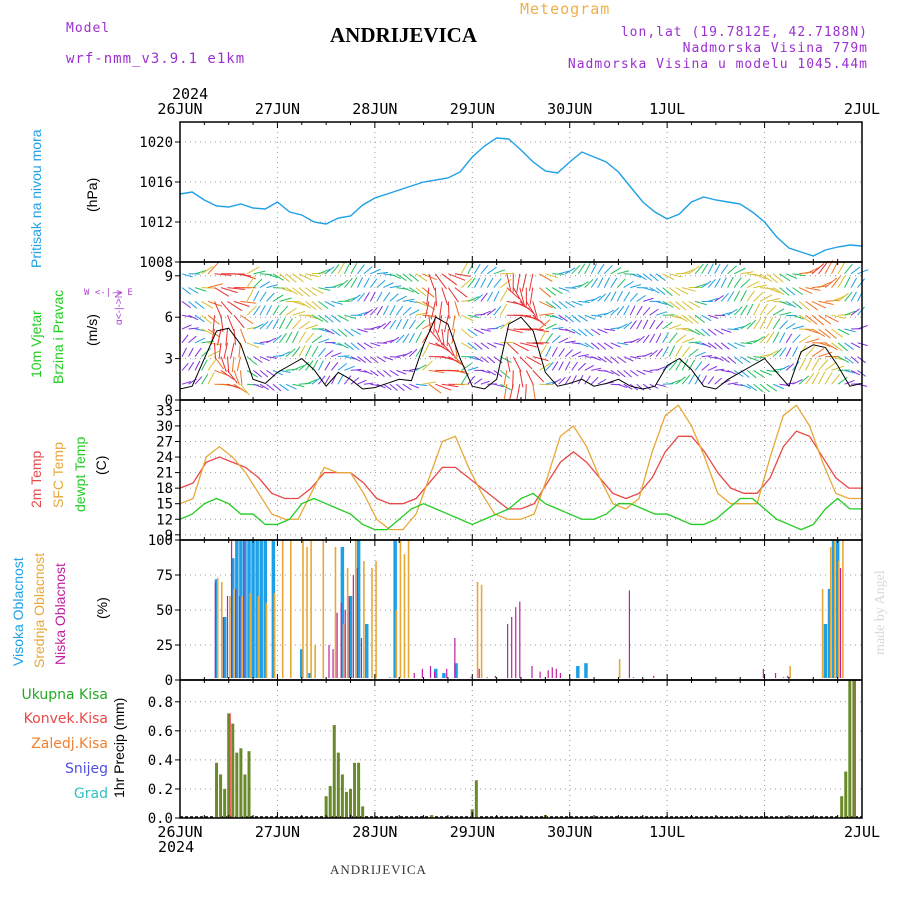 The height and width of the screenshot is (900, 900). I want to click on pressure-line, so click(521, 197).